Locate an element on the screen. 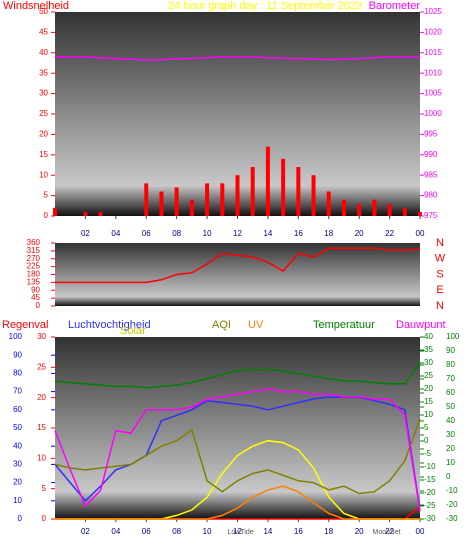 The height and width of the screenshot is (547, 467). chart-title: 24 hour graph day : 11 September 2023 is located at coordinates (265, 6).